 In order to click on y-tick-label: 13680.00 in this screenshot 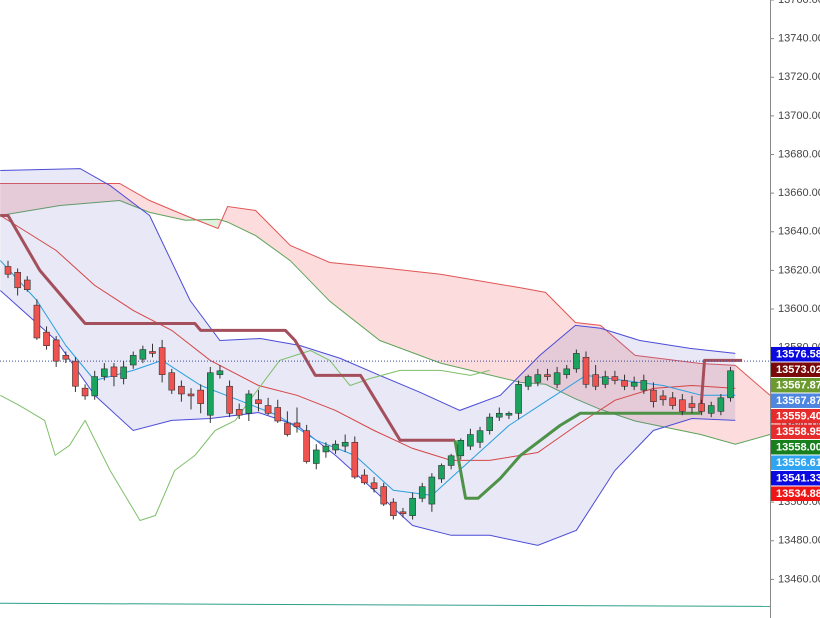, I will do `click(799, 154)`.